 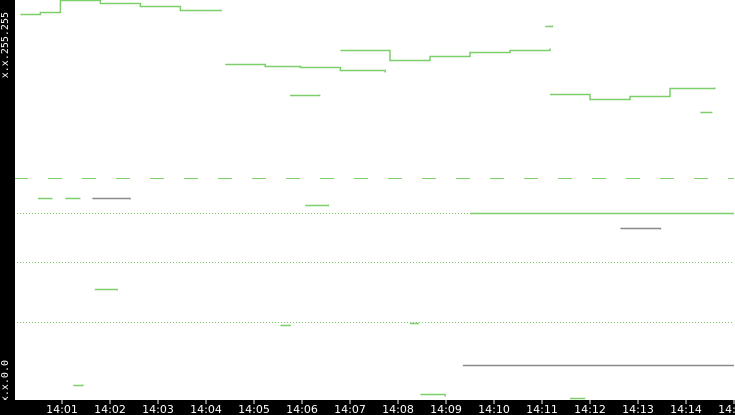 I want to click on x-tick-label: 14:05, so click(x=254, y=409).